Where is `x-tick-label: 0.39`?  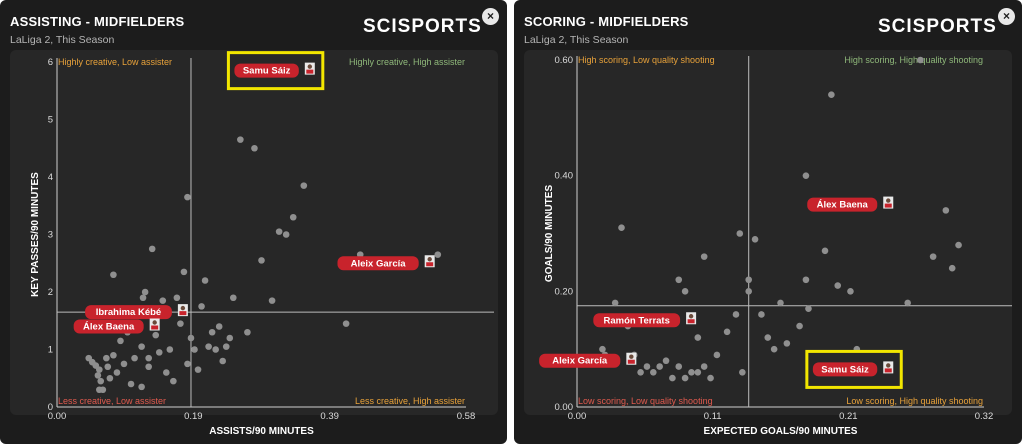 x-tick-label: 0.39 is located at coordinates (329, 416).